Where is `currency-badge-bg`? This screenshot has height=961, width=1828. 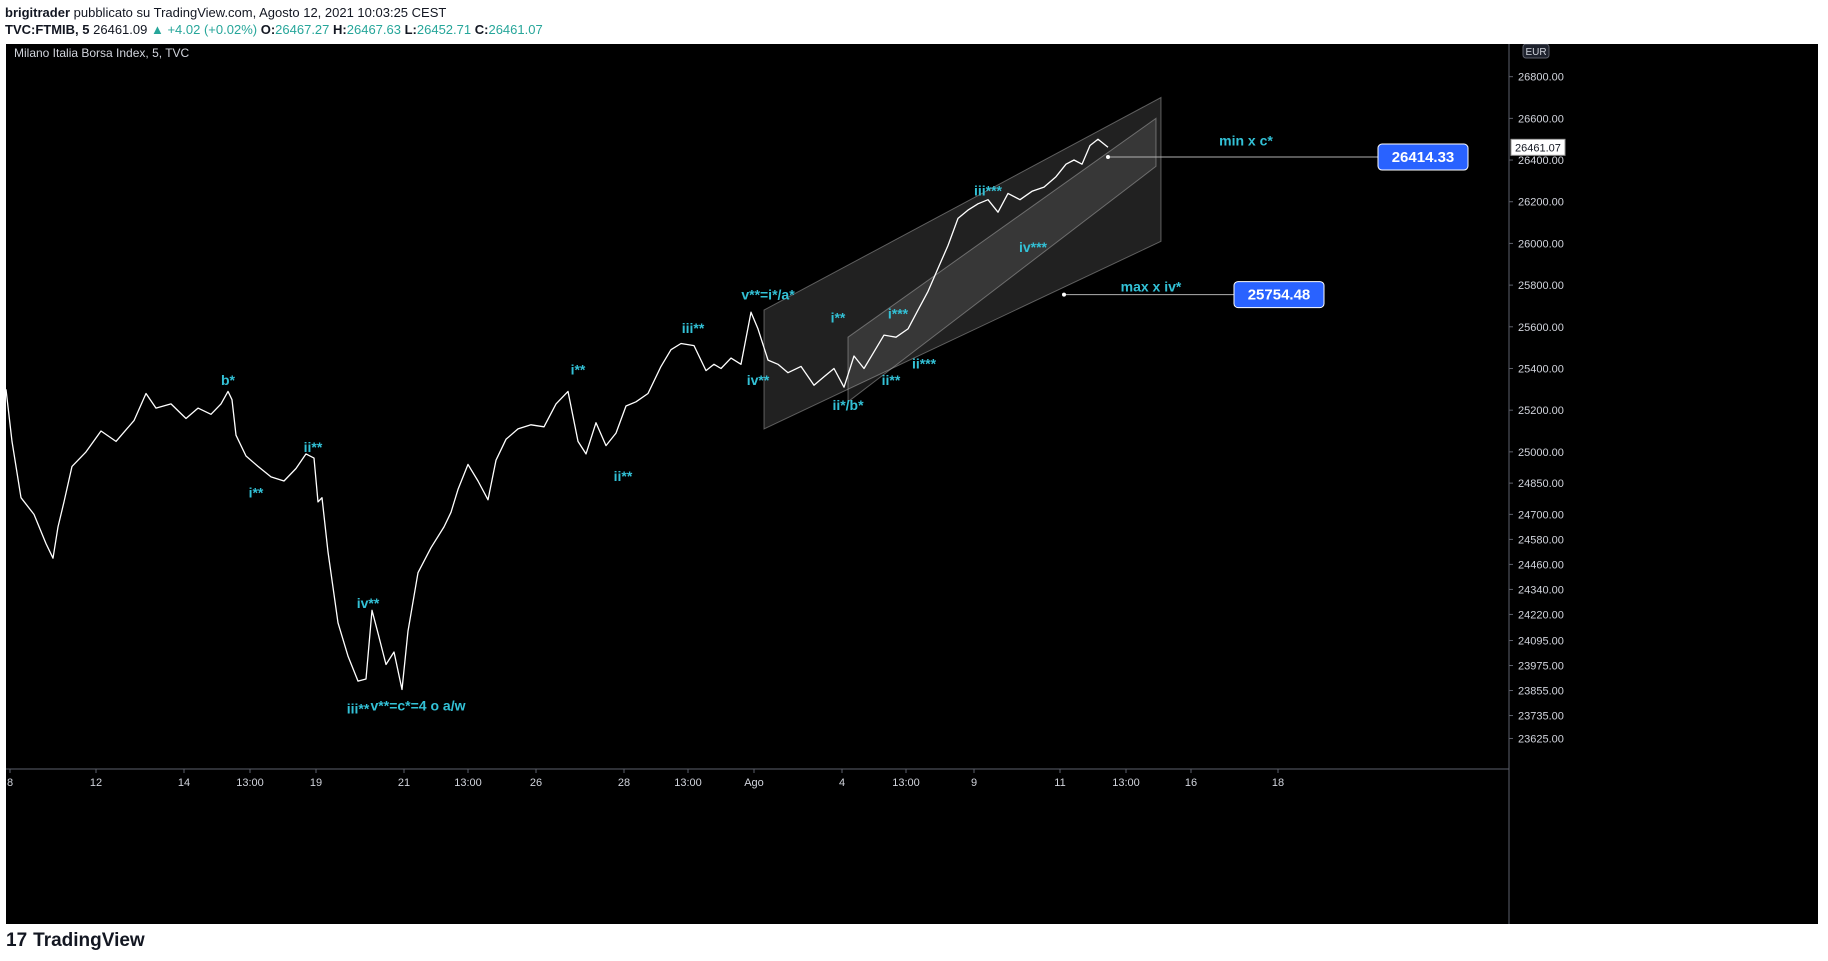 currency-badge-bg is located at coordinates (1536, 51).